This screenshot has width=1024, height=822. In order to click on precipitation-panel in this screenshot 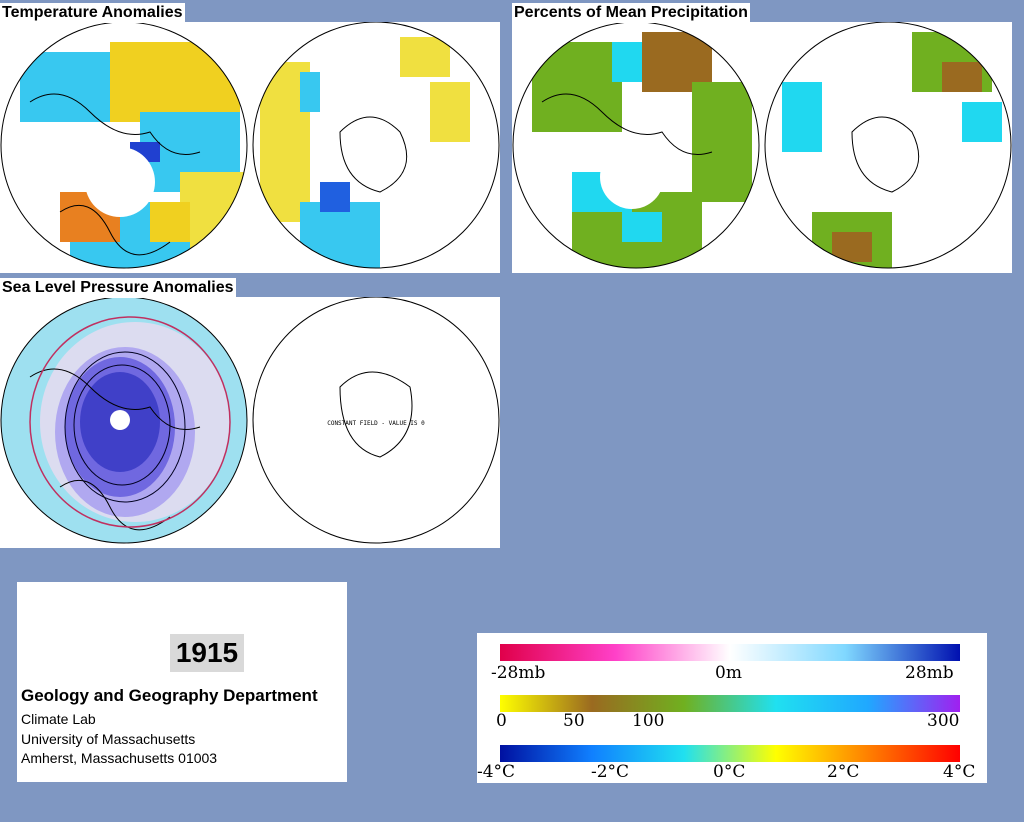, I will do `click(762, 147)`.